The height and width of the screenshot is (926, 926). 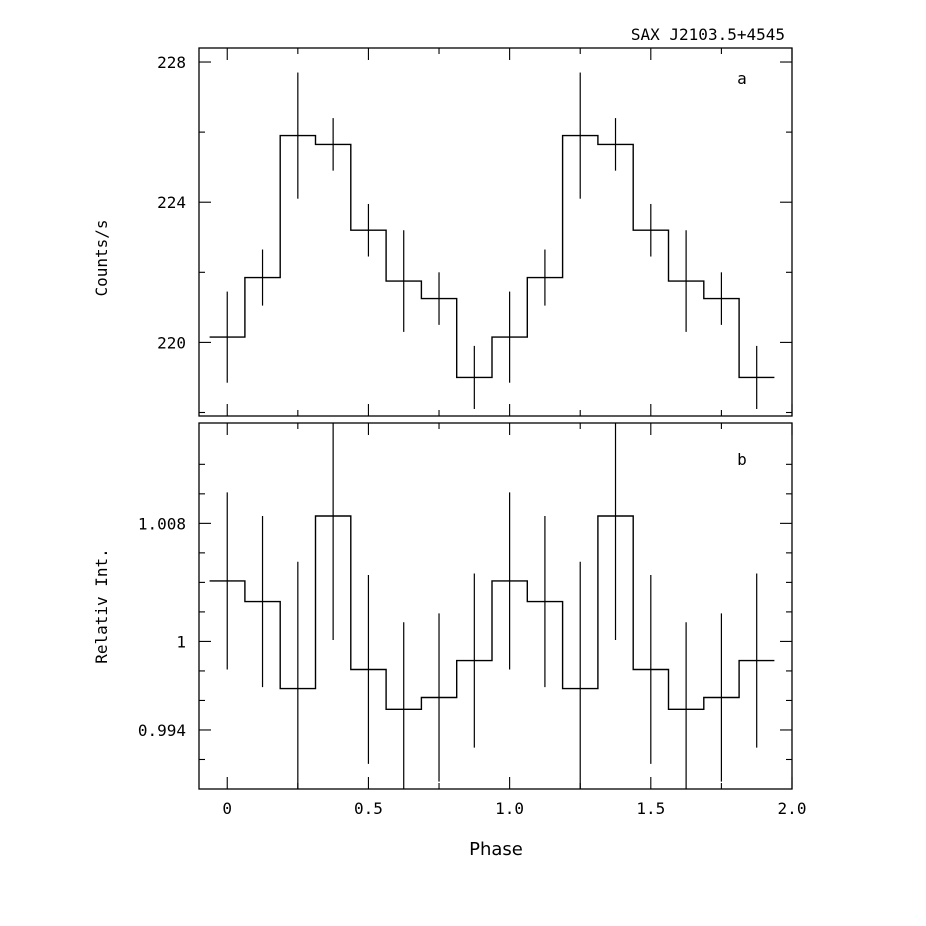 I want to click on panel-b-y-tick-labels: 0.994 1 1.008, so click(x=162, y=627).